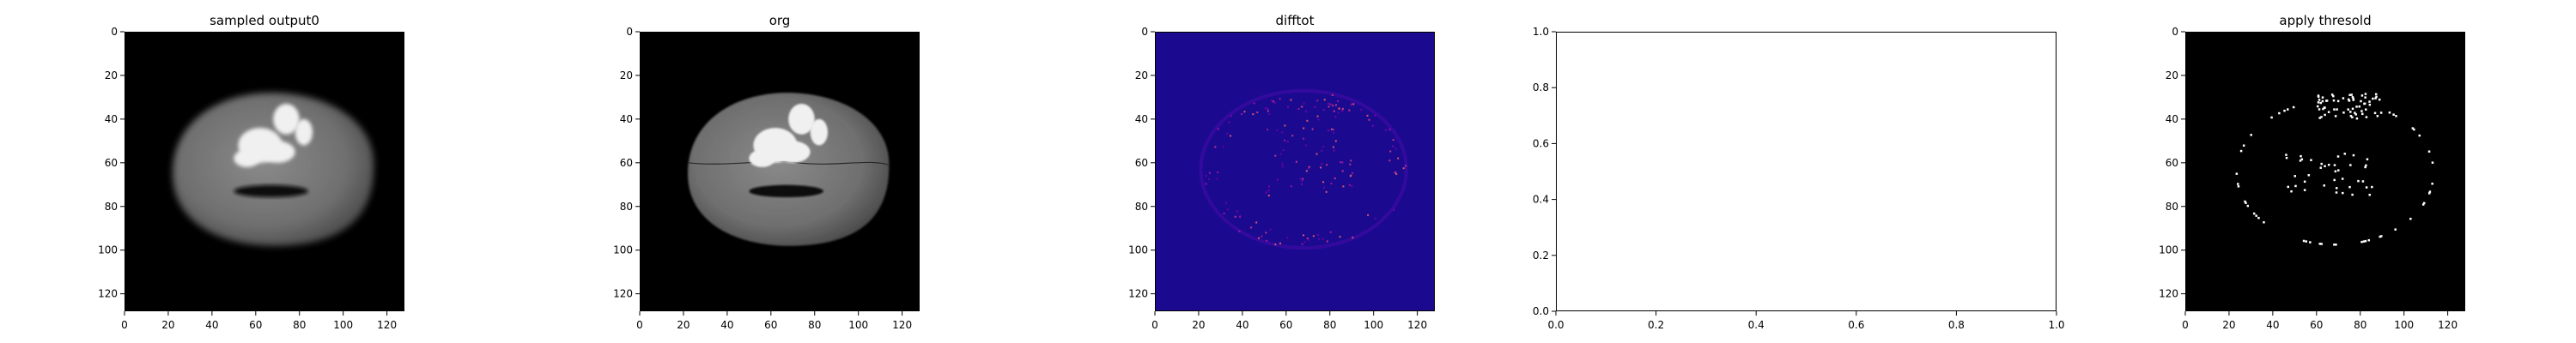  I want to click on axes-frame, so click(780, 171).